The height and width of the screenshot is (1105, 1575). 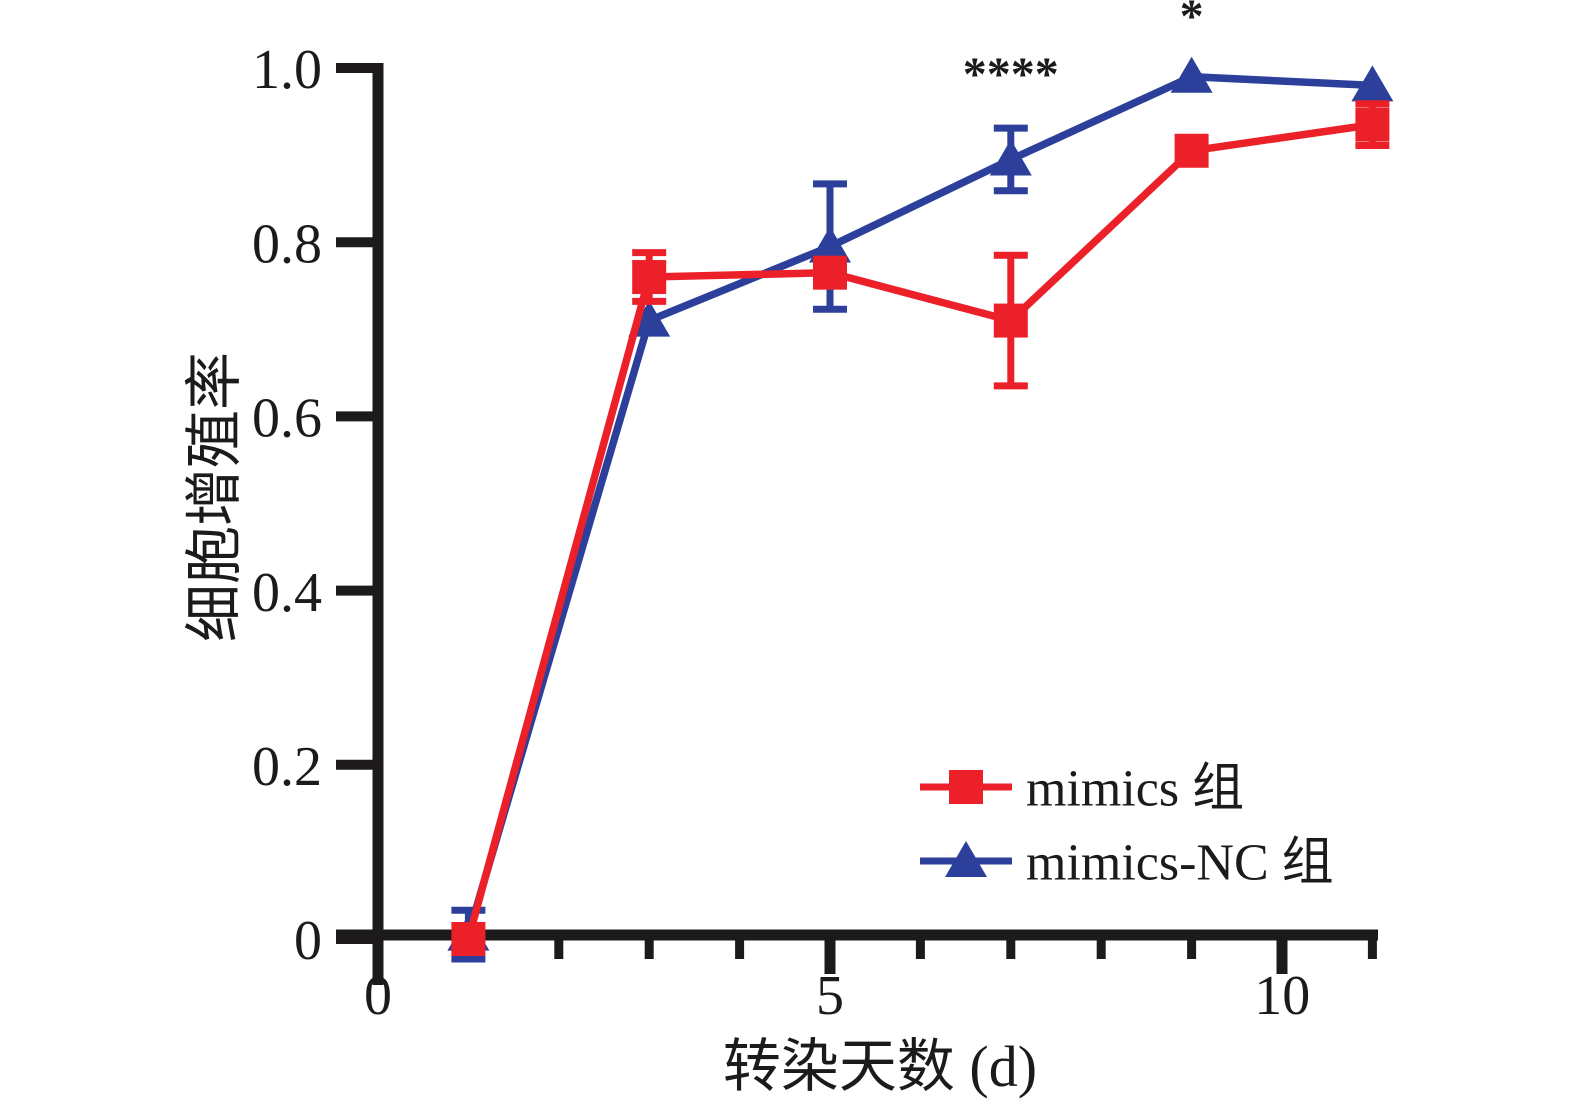 What do you see at coordinates (966, 859) in the screenshot?
I see `legend-marker-mimics-nc` at bounding box center [966, 859].